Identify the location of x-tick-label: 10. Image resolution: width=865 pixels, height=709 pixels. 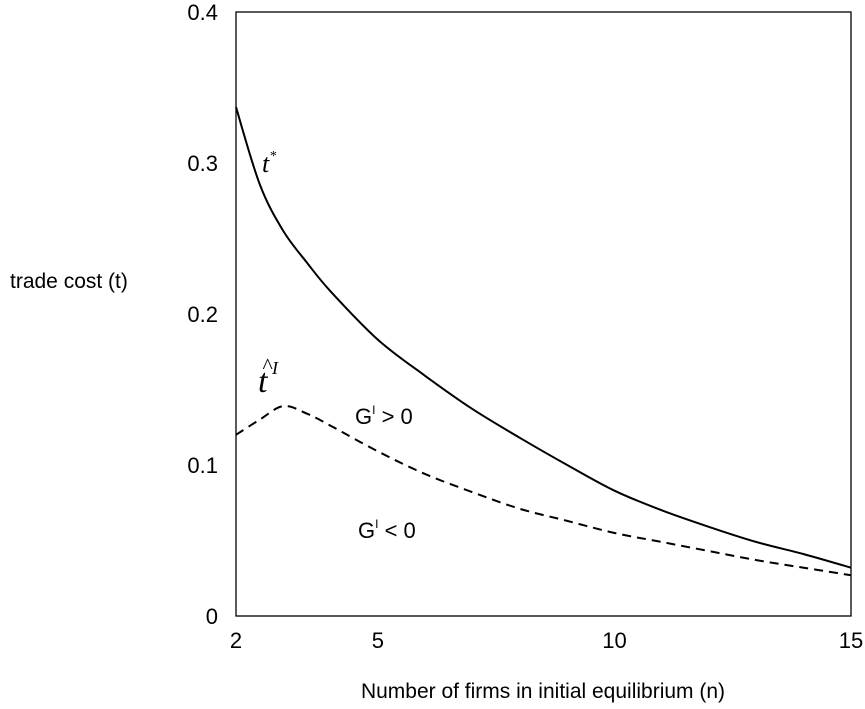
(614, 640).